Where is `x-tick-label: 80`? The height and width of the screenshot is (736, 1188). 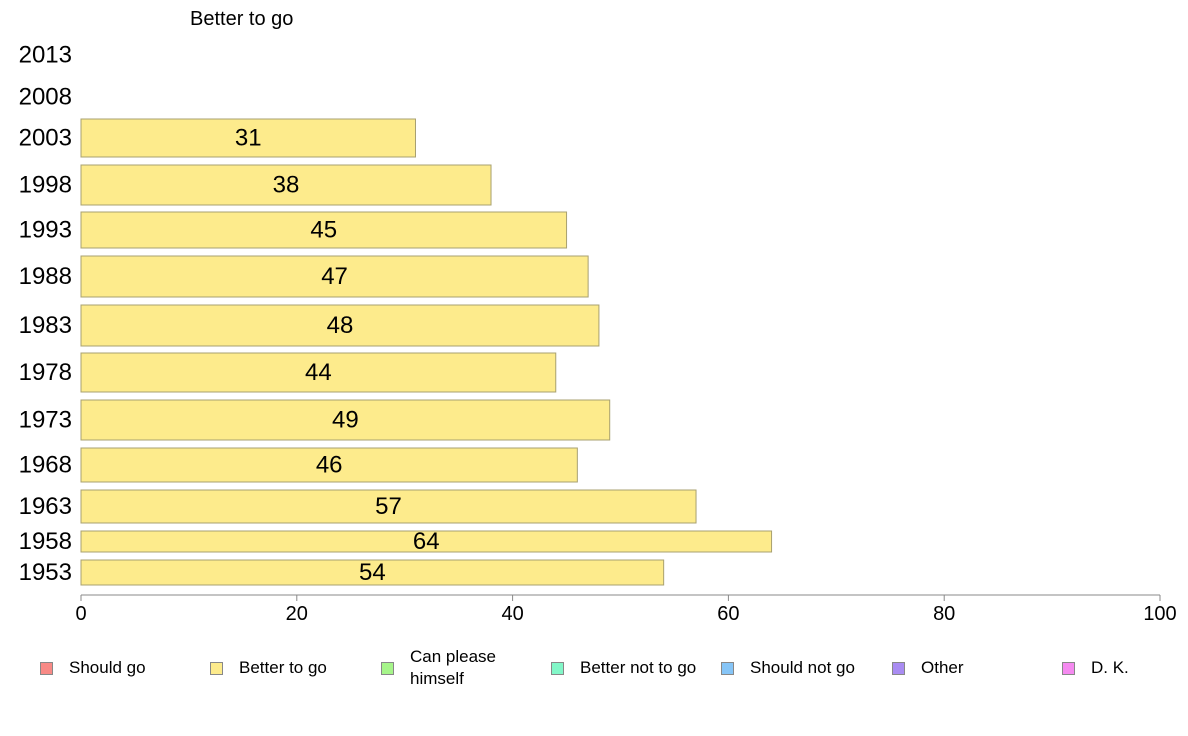 x-tick-label: 80 is located at coordinates (944, 614).